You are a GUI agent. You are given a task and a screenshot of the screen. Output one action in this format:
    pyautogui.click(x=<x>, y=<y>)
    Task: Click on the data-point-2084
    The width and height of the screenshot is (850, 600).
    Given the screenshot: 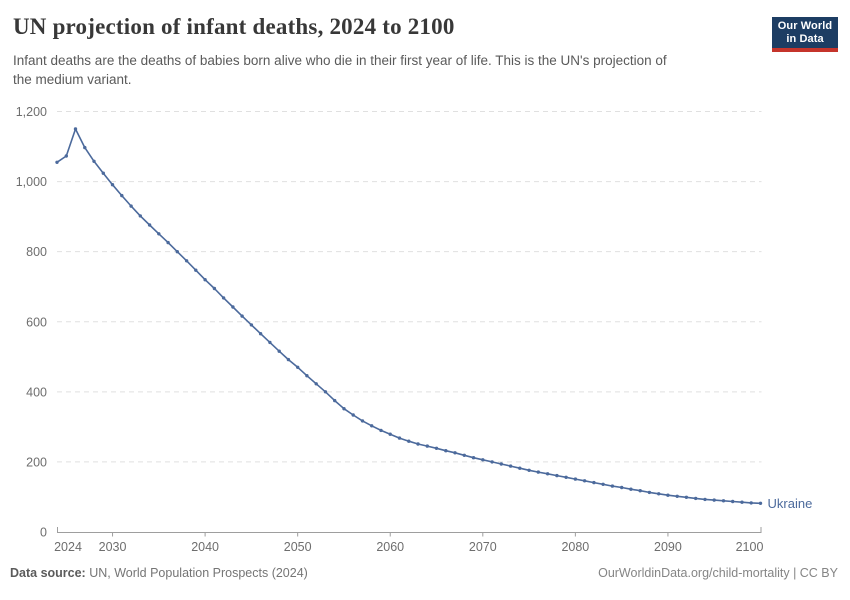 What is the action you would take?
    pyautogui.click(x=612, y=486)
    